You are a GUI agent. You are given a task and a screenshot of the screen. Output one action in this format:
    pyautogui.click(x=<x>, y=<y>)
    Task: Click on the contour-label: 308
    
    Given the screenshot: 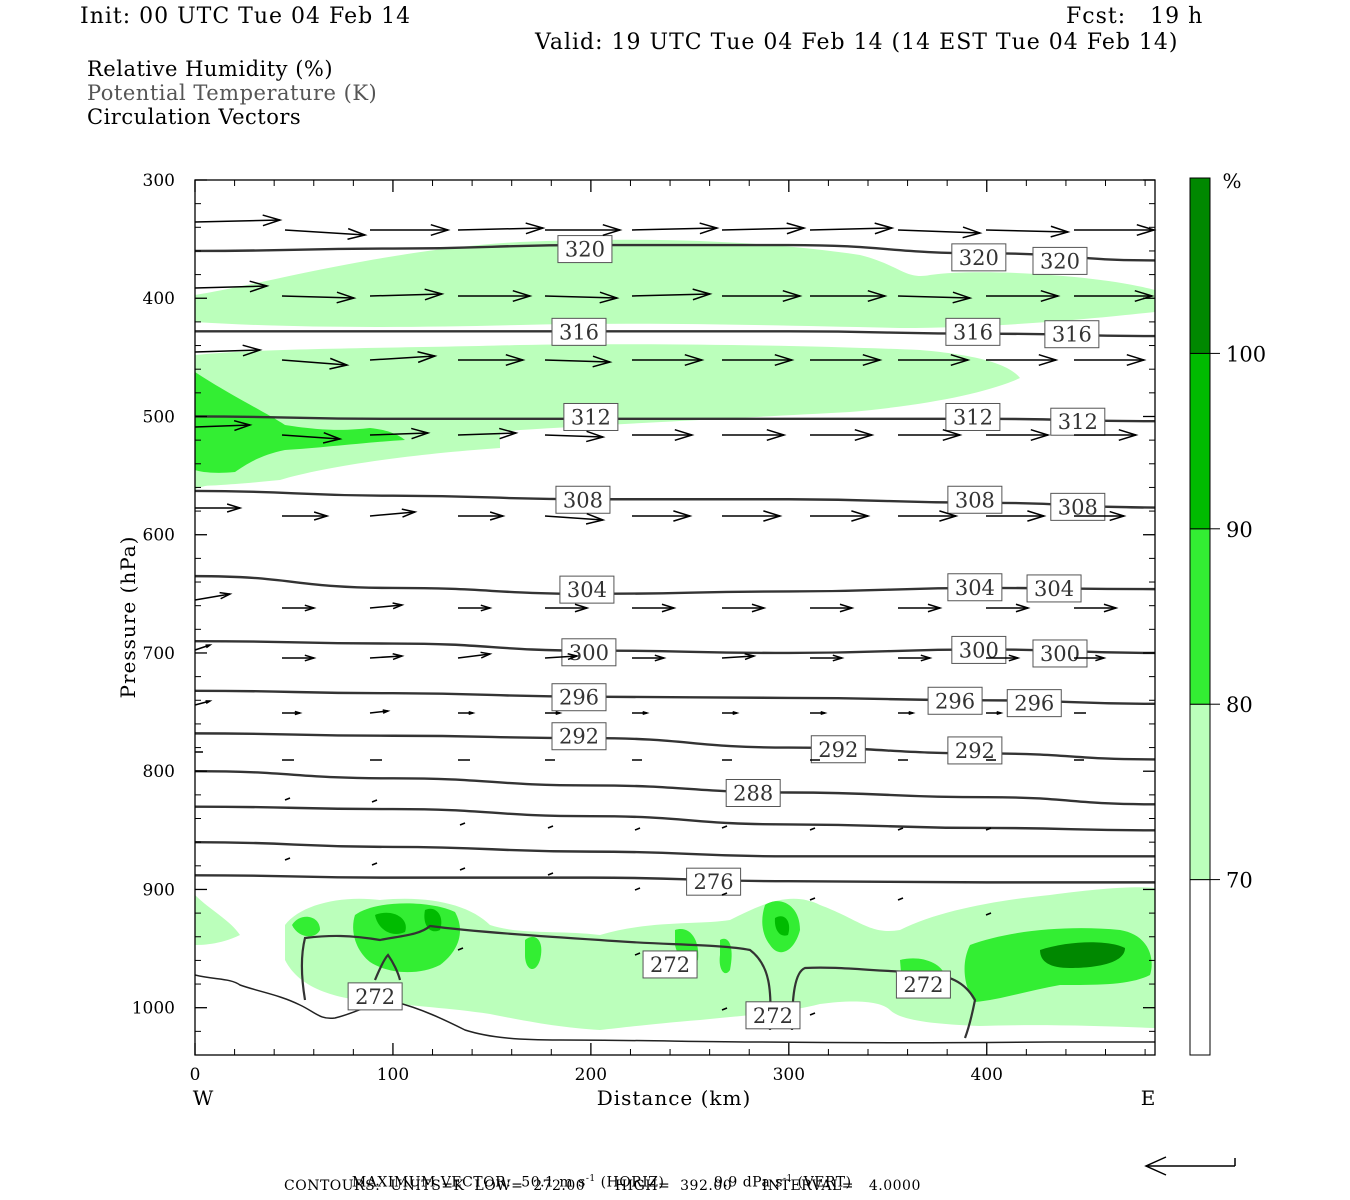 What is the action you would take?
    pyautogui.click(x=583, y=499)
    